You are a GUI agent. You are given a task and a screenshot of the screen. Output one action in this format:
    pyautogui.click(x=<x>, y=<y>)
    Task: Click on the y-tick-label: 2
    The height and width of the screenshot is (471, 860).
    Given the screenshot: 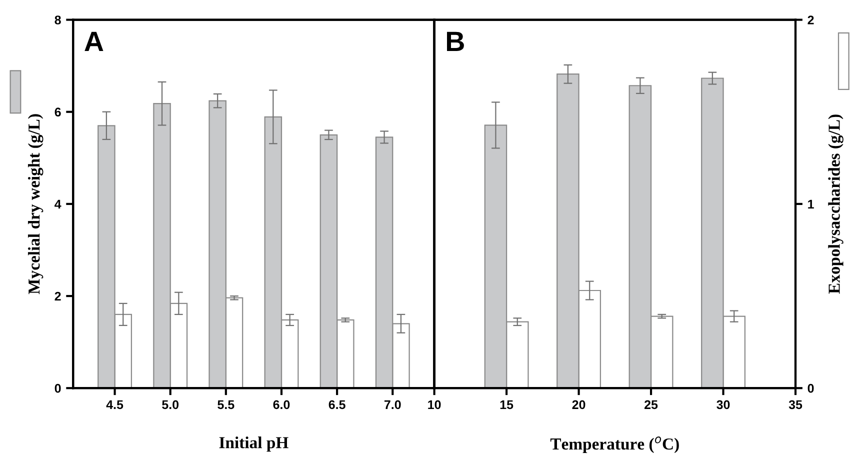 What is the action you would take?
    pyautogui.click(x=57, y=296)
    